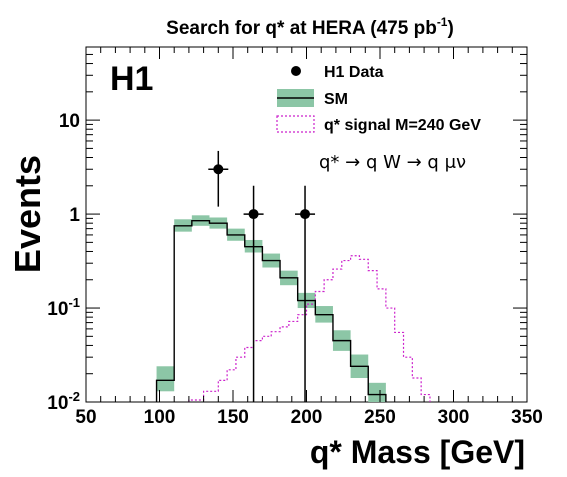 The height and width of the screenshot is (477, 567). I want to click on y-tick-label: 1, so click(74, 215).